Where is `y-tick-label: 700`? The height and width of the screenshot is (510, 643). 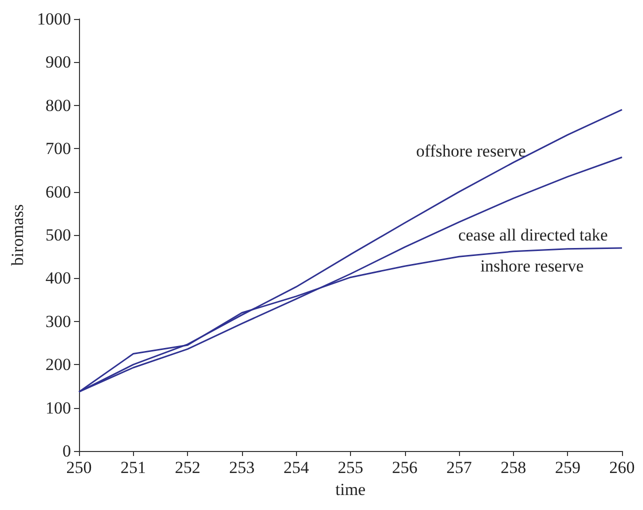
y-tick-label: 700 is located at coordinates (58, 148).